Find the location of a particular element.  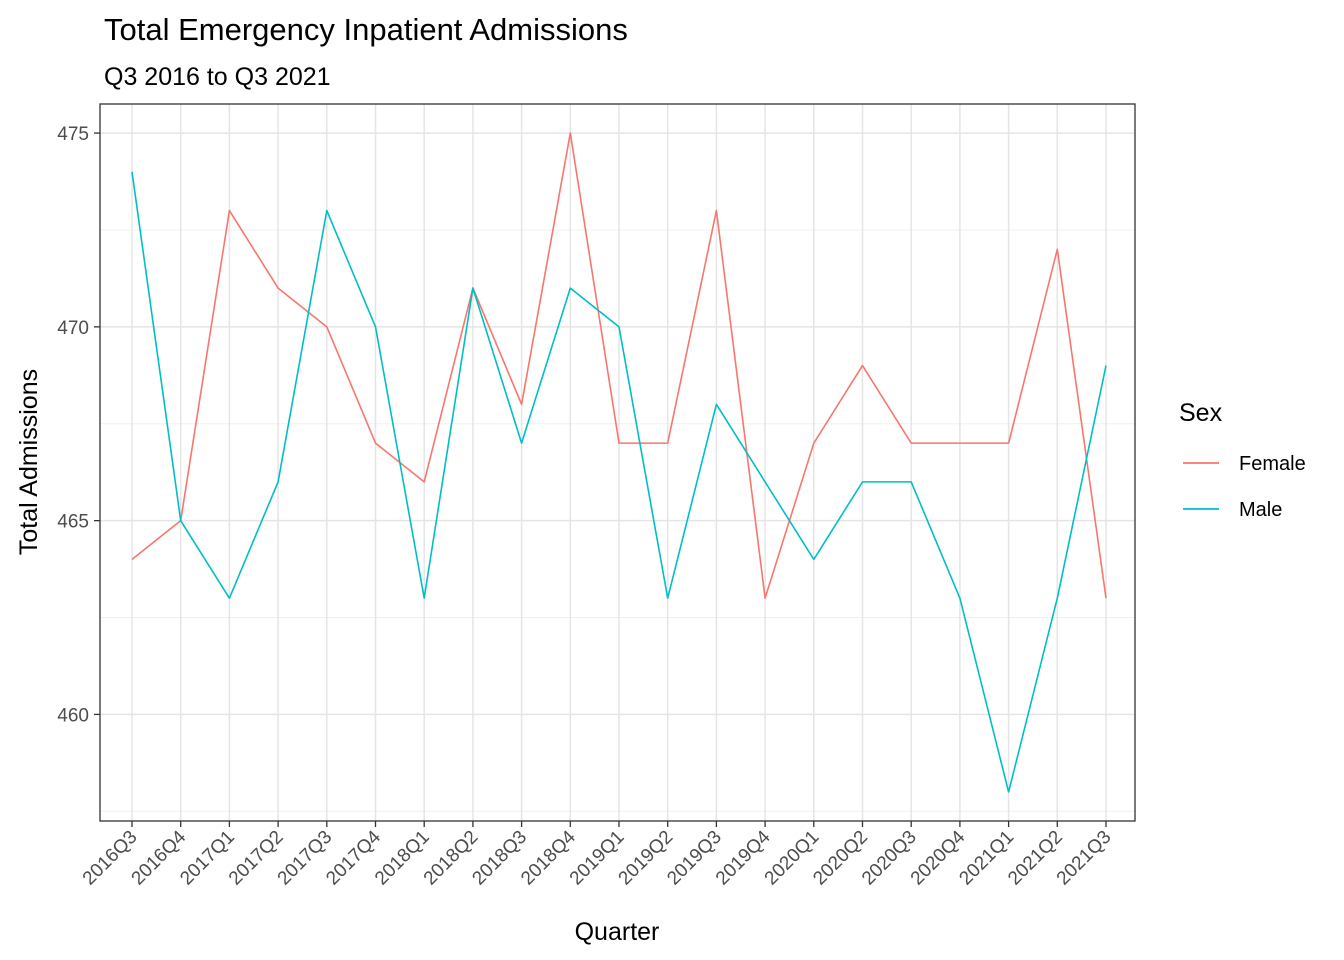

y-tick-label: 465 is located at coordinates (73, 522).